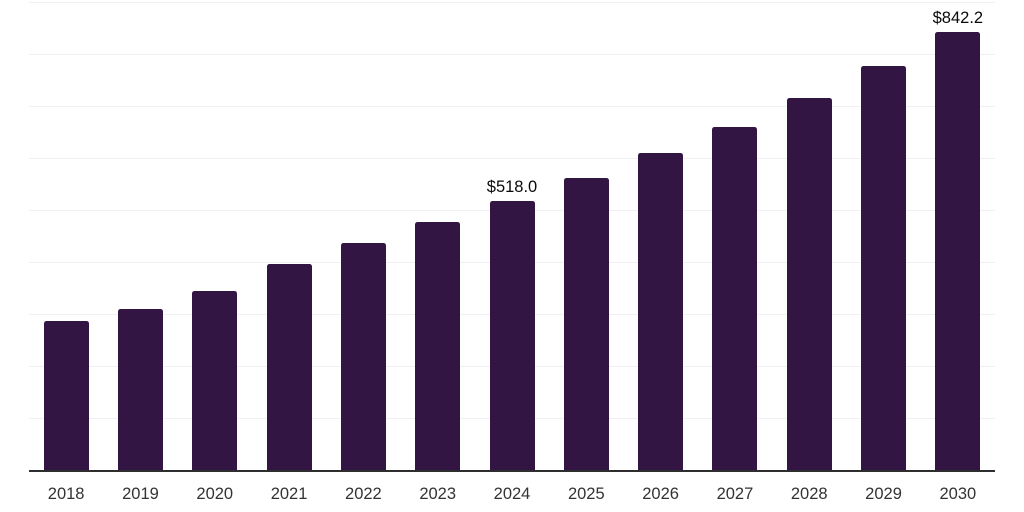 Image resolution: width=1024 pixels, height=512 pixels. What do you see at coordinates (586, 323) in the screenshot?
I see `bar-2025` at bounding box center [586, 323].